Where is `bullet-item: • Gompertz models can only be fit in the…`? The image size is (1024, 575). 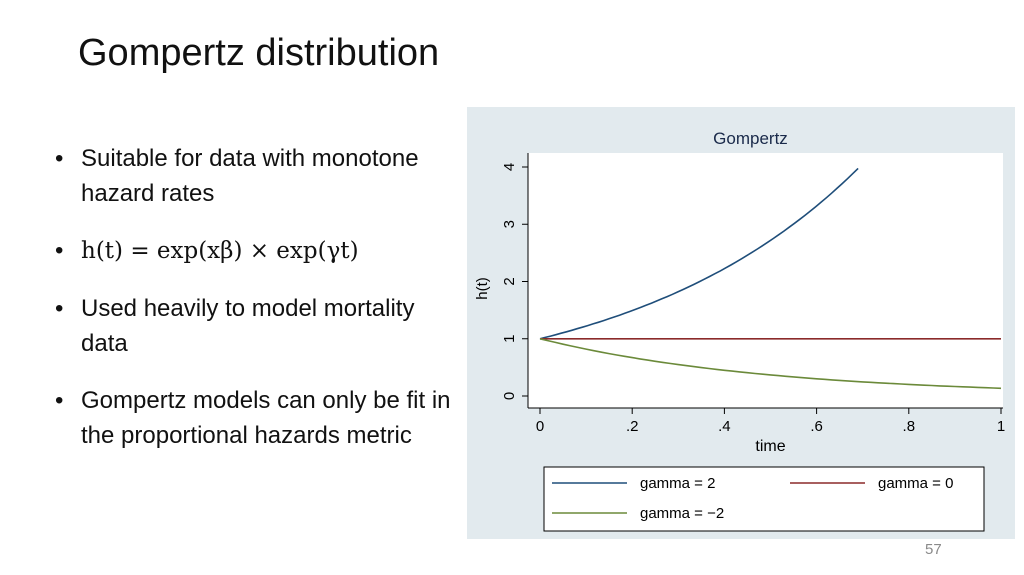
bullet-item: • Gompertz models can only be fit in the… is located at coordinates (255, 418).